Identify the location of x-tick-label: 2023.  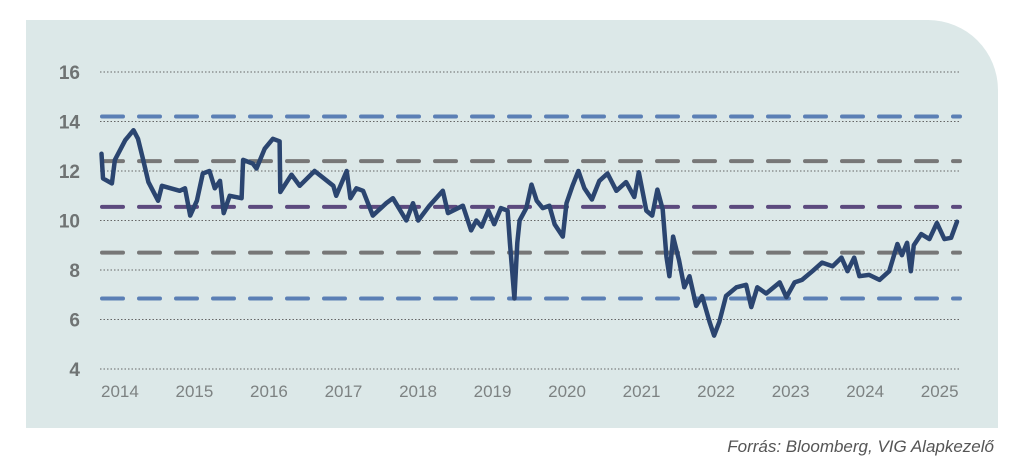
(791, 391).